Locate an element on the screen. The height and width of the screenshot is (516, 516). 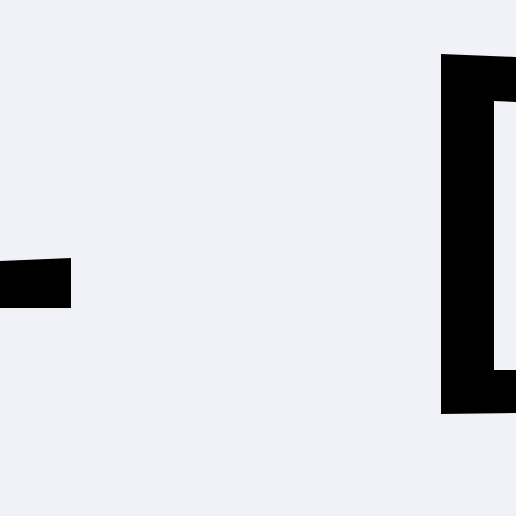
bracket-glyph-fragment is located at coordinates (478, 234).